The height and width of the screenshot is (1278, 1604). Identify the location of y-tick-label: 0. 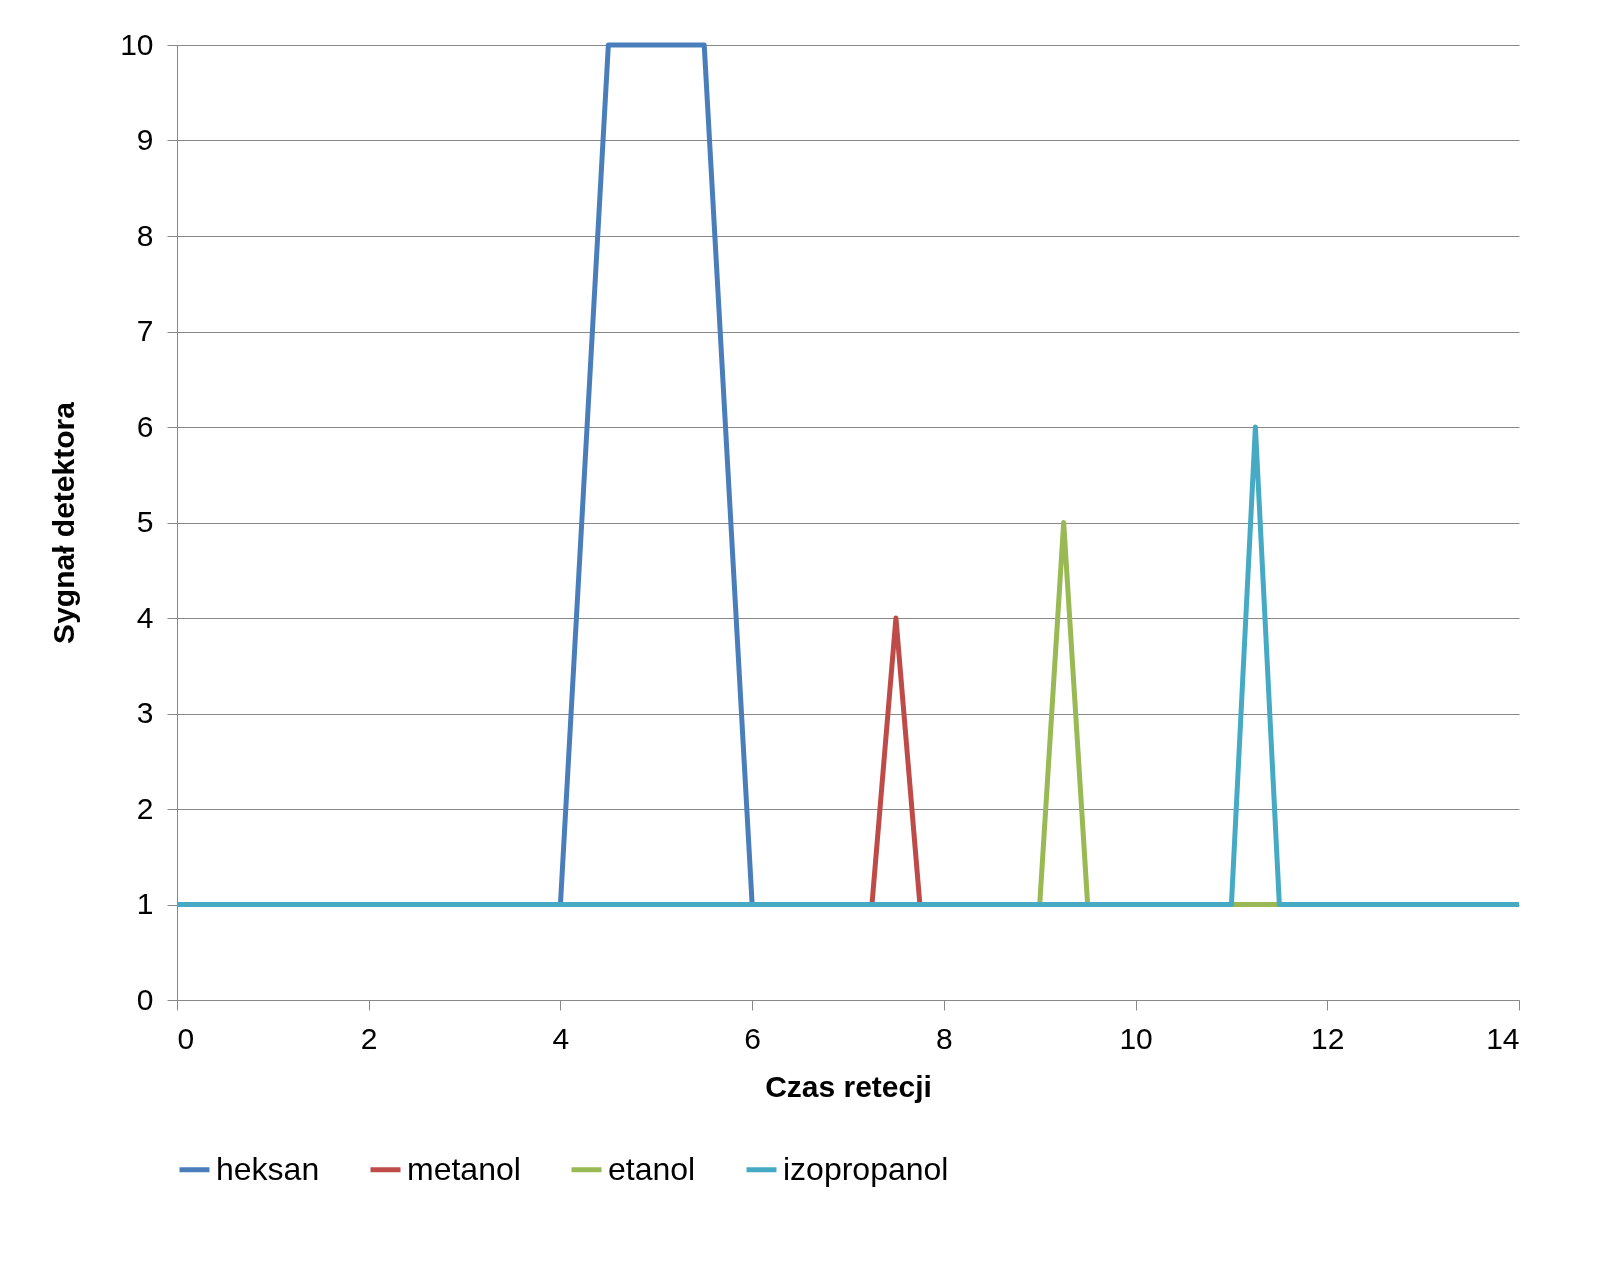
(145, 999).